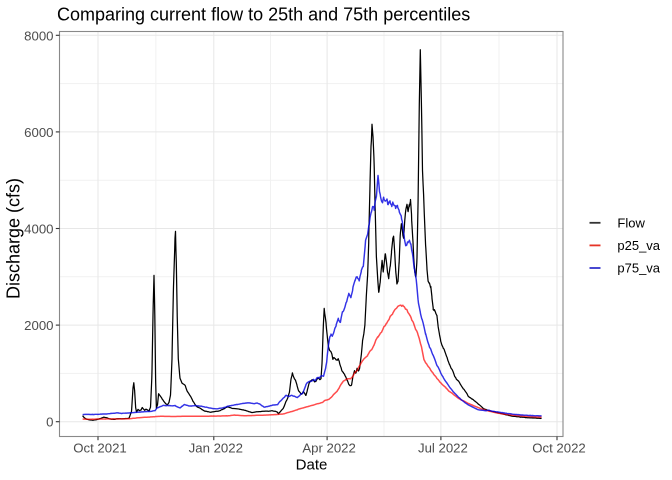 The width and height of the screenshot is (672, 480). What do you see at coordinates (100, 448) in the screenshot?
I see `svg-text: Oct 2021` at bounding box center [100, 448].